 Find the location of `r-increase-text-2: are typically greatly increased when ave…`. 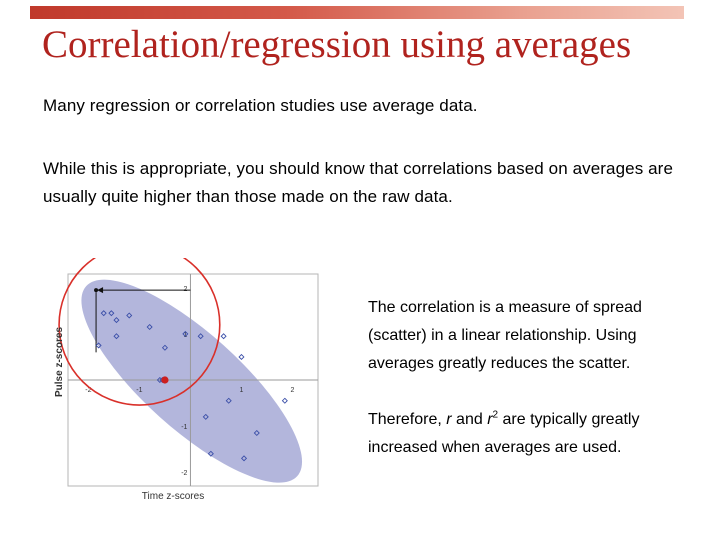

r-increase-text-2: are typically greatly increased when ave… is located at coordinates (504, 433).